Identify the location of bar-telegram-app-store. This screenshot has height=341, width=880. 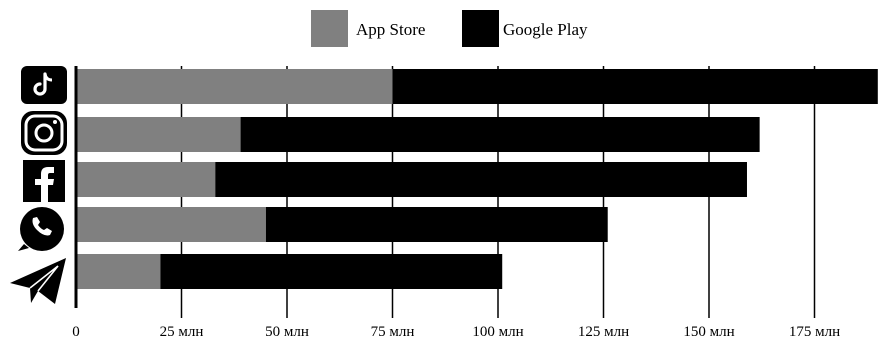
(118, 271).